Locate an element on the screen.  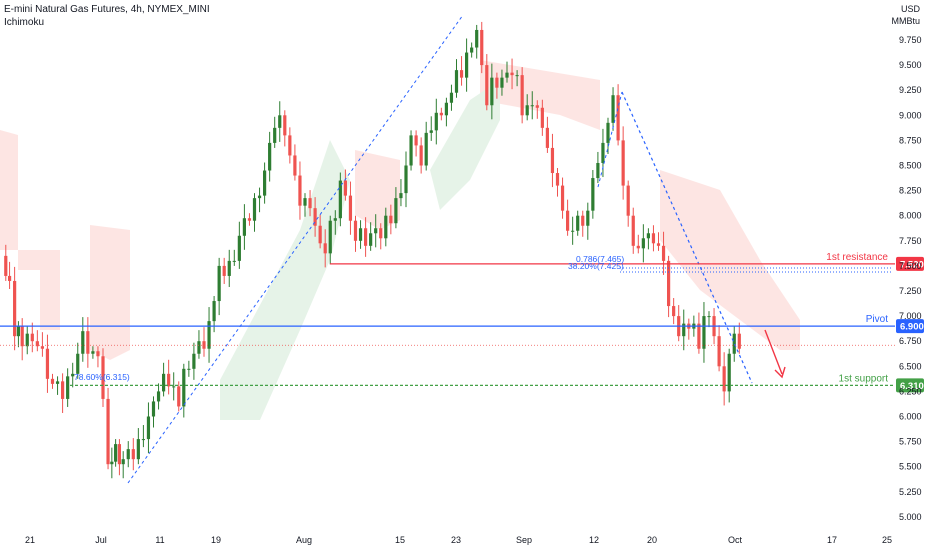
y-tick-label: 8.500 is located at coordinates (910, 166).